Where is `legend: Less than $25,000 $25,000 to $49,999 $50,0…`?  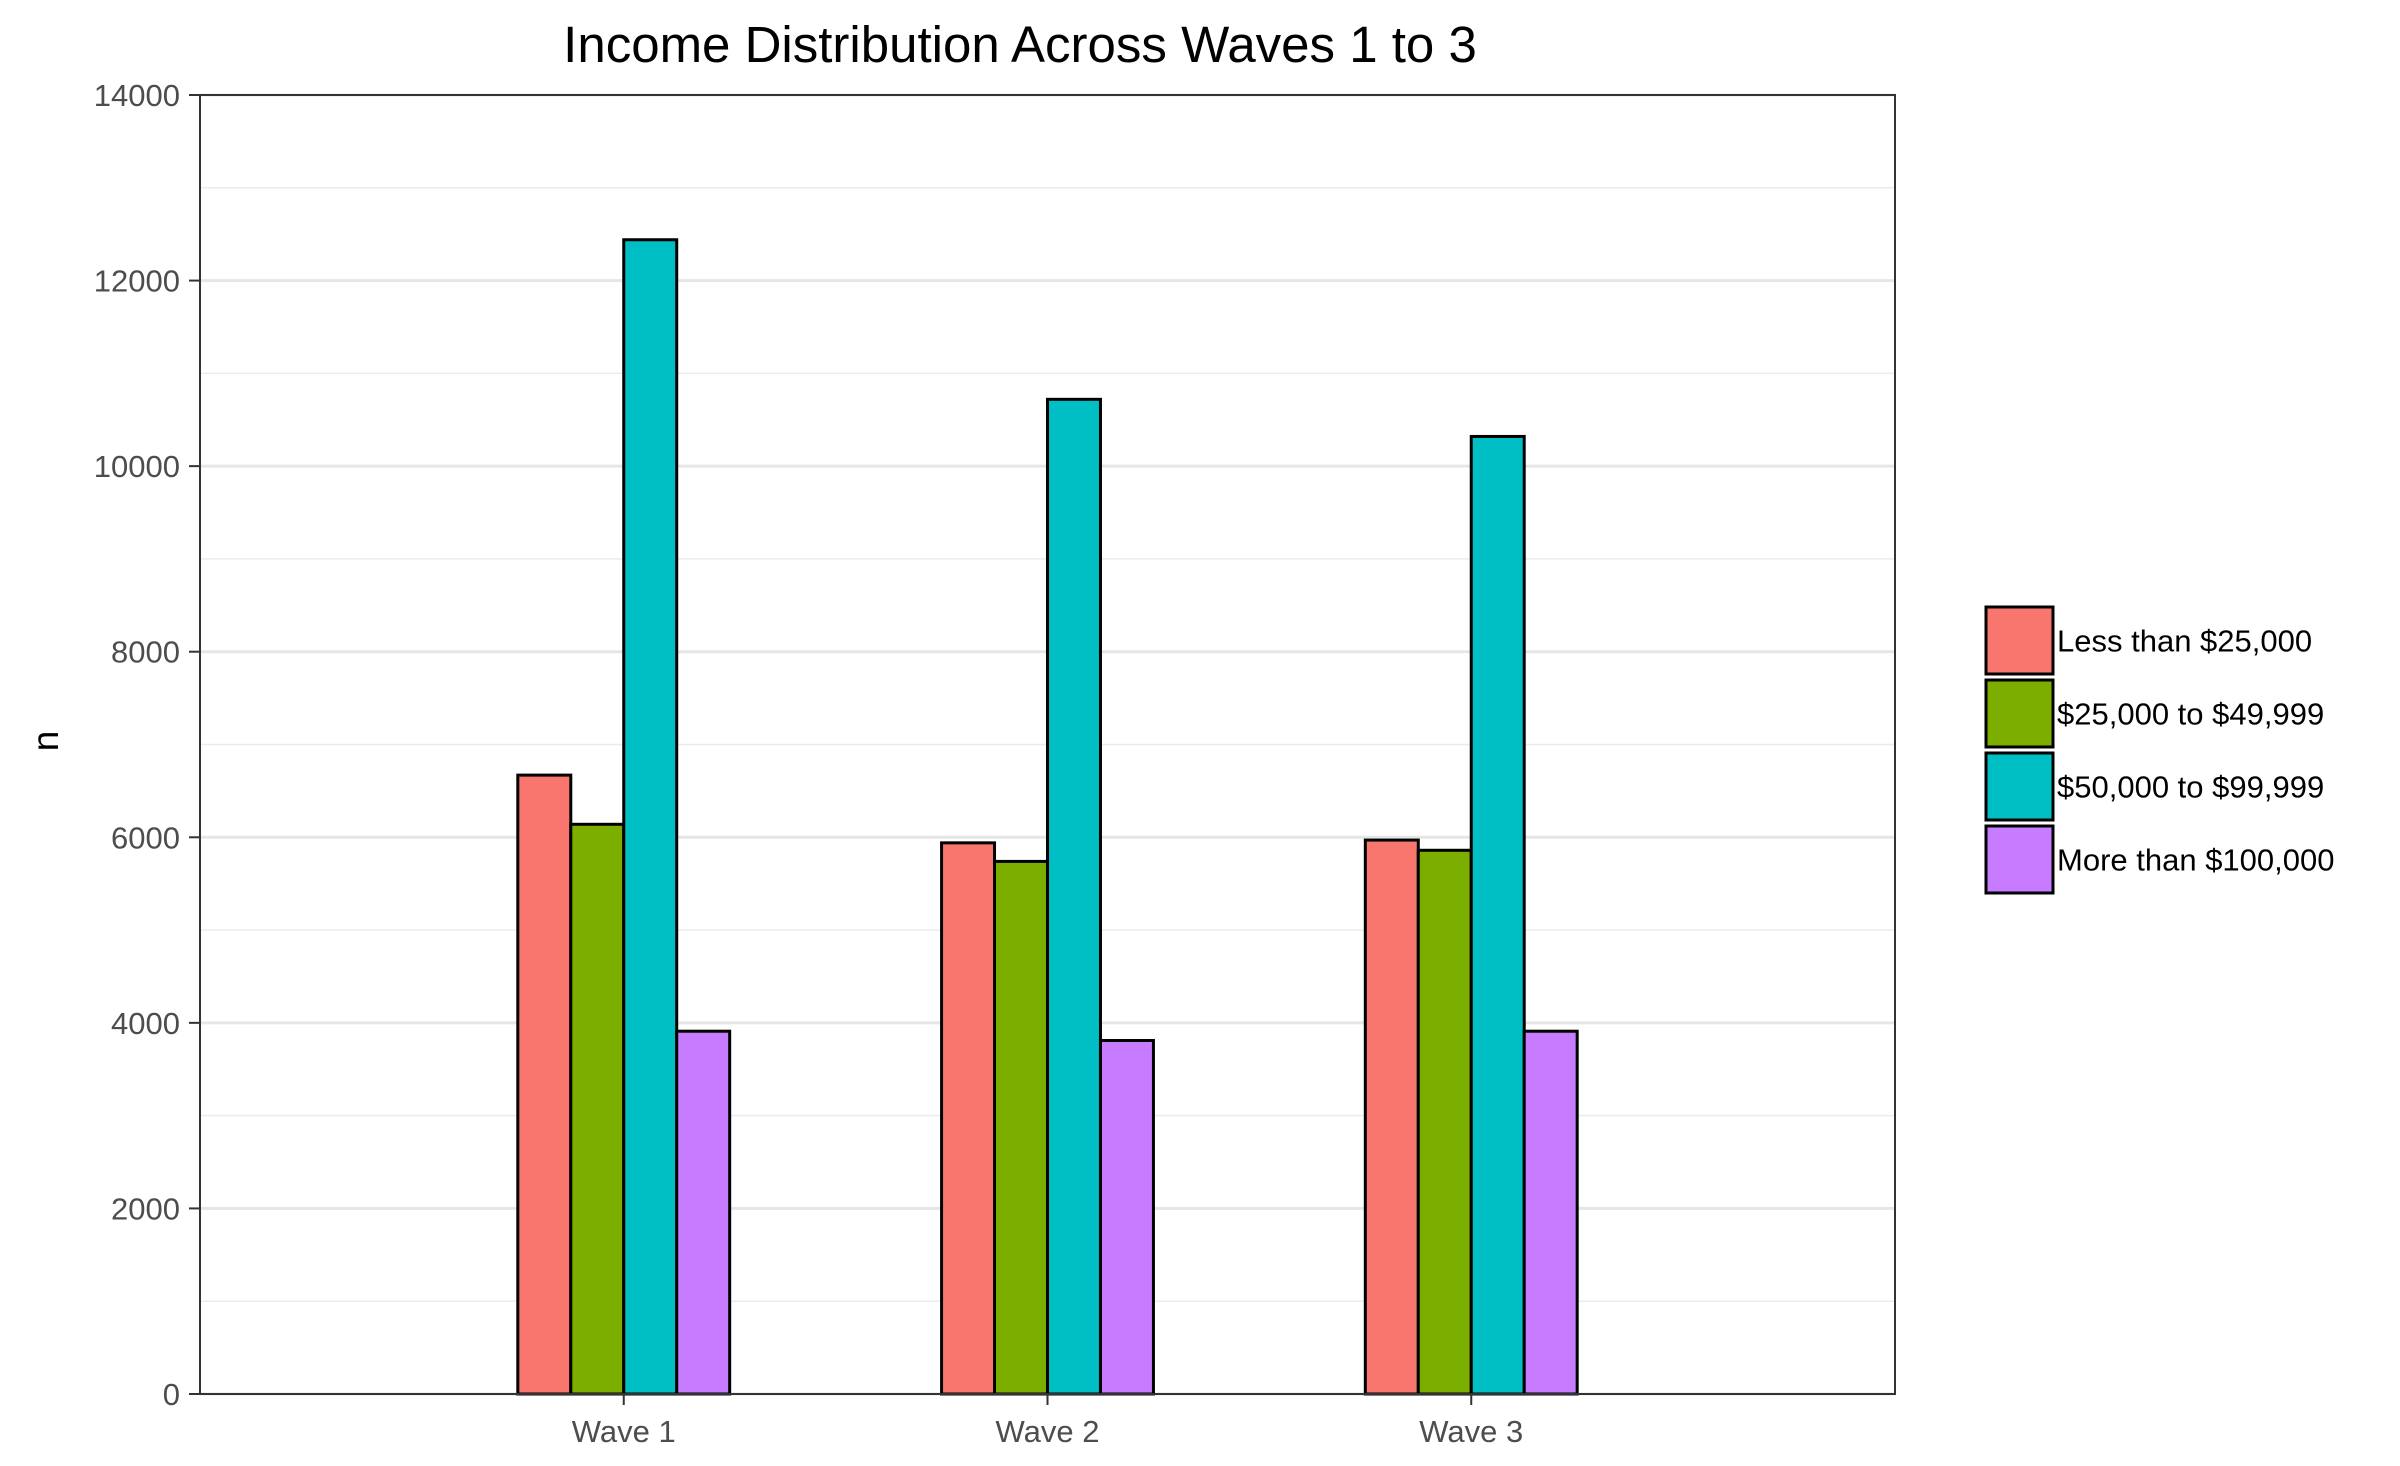 legend: Less than $25,000 $25,000 to $49,999 $50,0… is located at coordinates (2159, 750).